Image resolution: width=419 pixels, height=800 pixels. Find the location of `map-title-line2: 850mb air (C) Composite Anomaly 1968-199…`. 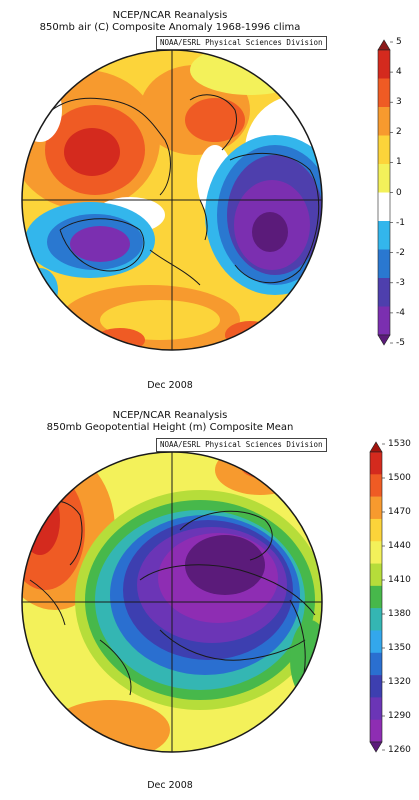

map-title-line2: 850mb air (C) Composite Anomaly 1968-199… is located at coordinates (170, 27).